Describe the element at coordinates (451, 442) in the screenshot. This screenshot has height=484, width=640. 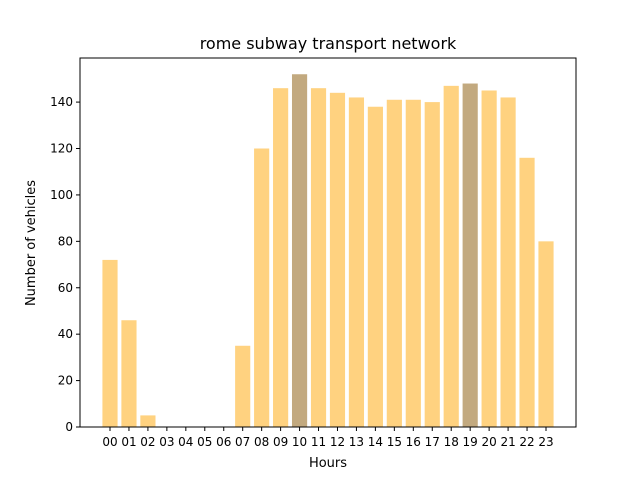
I see `x-tick-label: 18` at that location.